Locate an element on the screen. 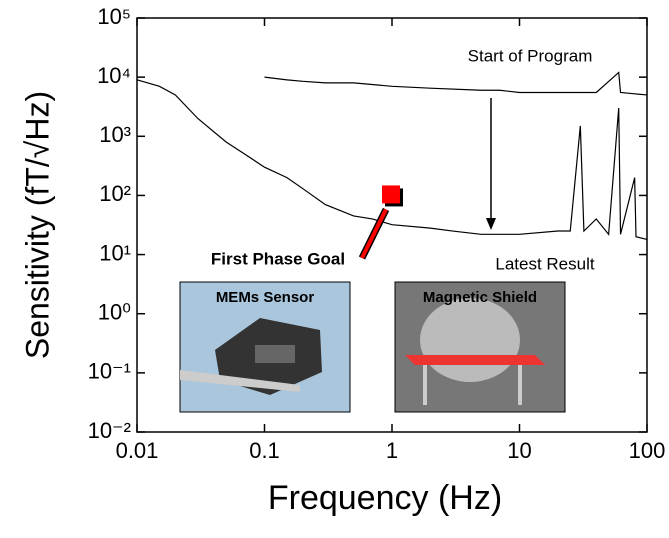 The height and width of the screenshot is (538, 669). y-tick-label: 10⁴ is located at coordinates (114, 75).